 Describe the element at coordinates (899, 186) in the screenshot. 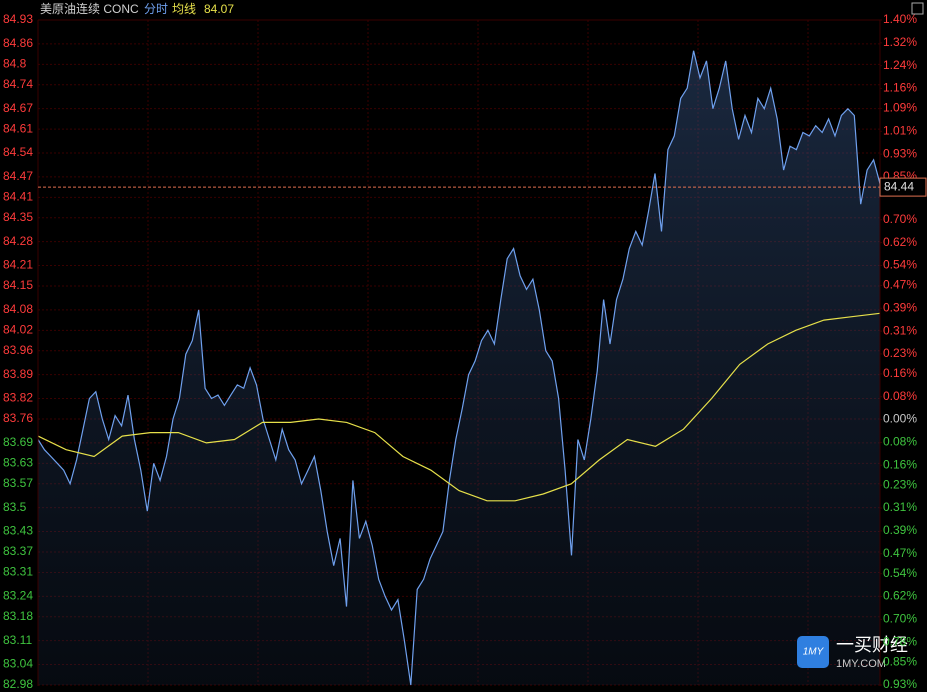

I see `last-price-label: 84.44` at that location.